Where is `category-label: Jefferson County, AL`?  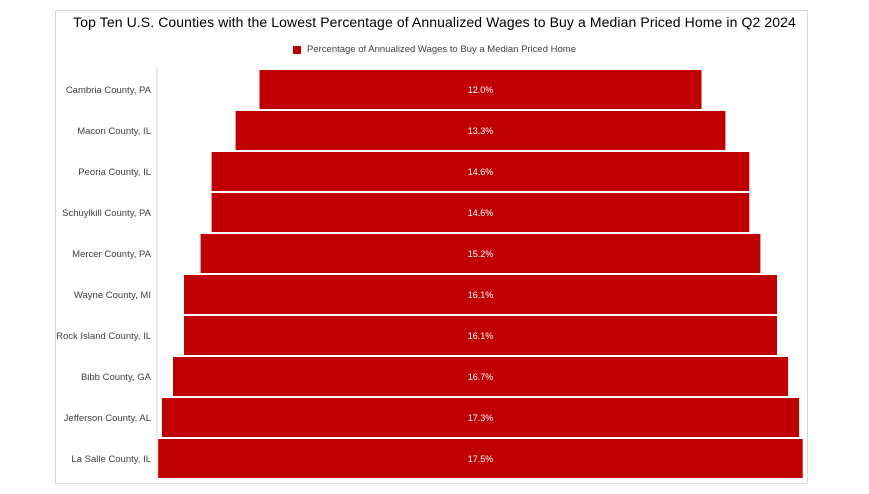 category-label: Jefferson County, AL is located at coordinates (107, 418).